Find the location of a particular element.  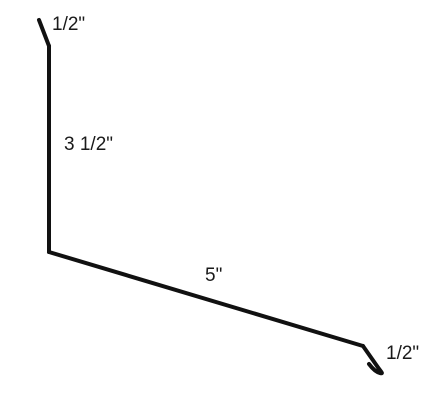

bottom-leg-label: 5" is located at coordinates (213, 275).